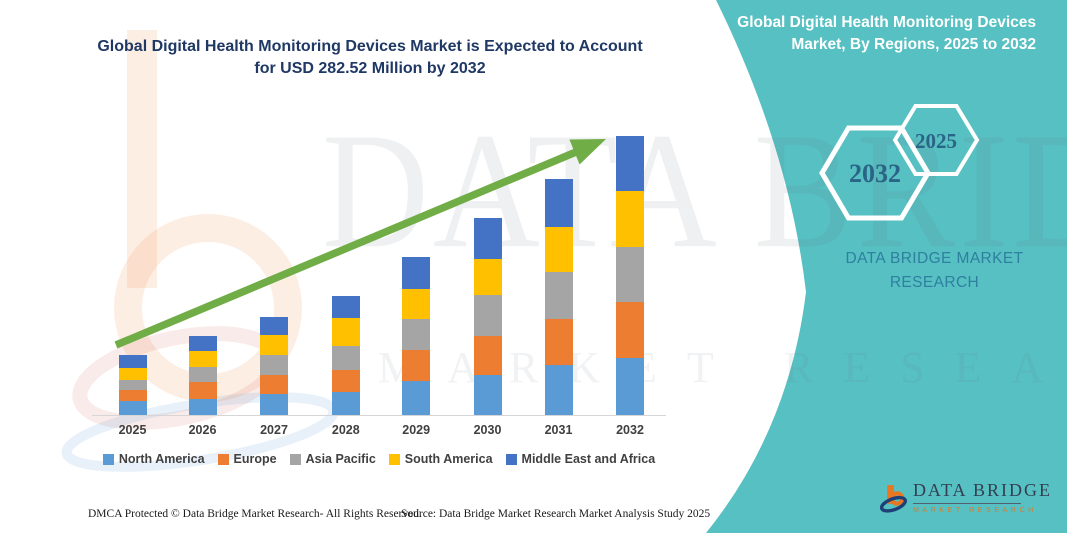 This screenshot has width=1067, height=533. I want to click on legend-label: North America, so click(161, 459).